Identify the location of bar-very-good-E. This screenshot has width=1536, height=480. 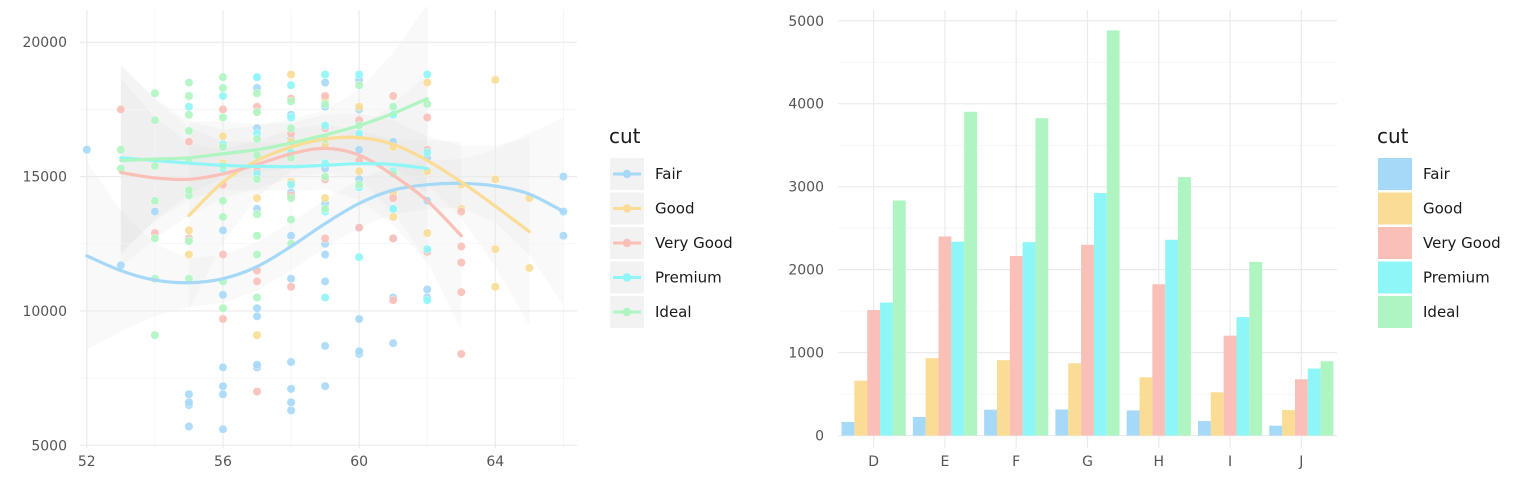
(945, 336).